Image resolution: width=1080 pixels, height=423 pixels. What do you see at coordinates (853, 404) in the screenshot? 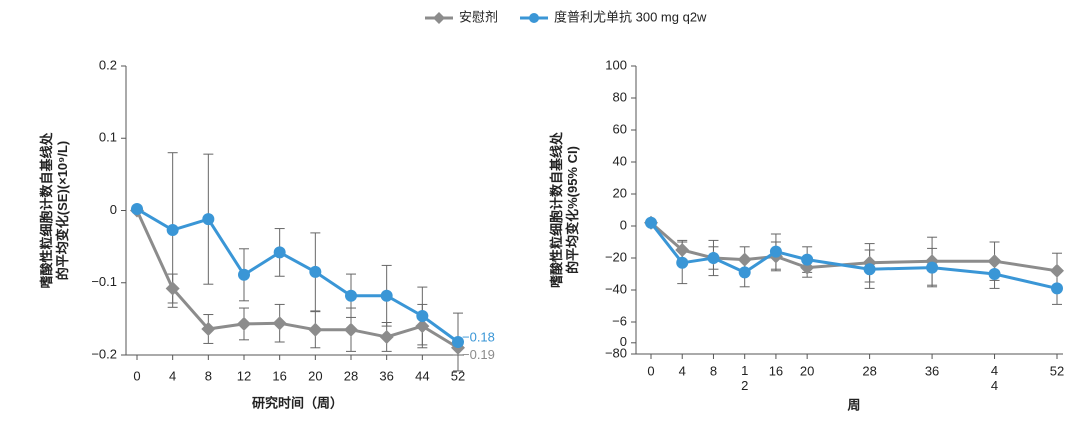
I see `x-axis-label: 周` at bounding box center [853, 404].